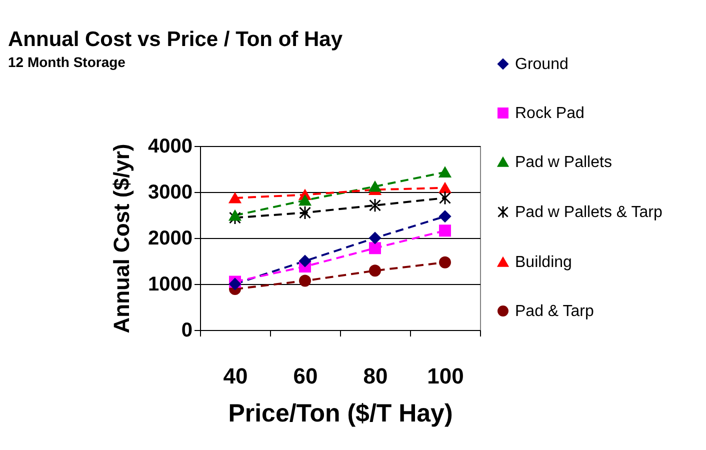  What do you see at coordinates (588, 212) in the screenshot?
I see `legend-label: Pad w Pallets & Tarp` at bounding box center [588, 212].